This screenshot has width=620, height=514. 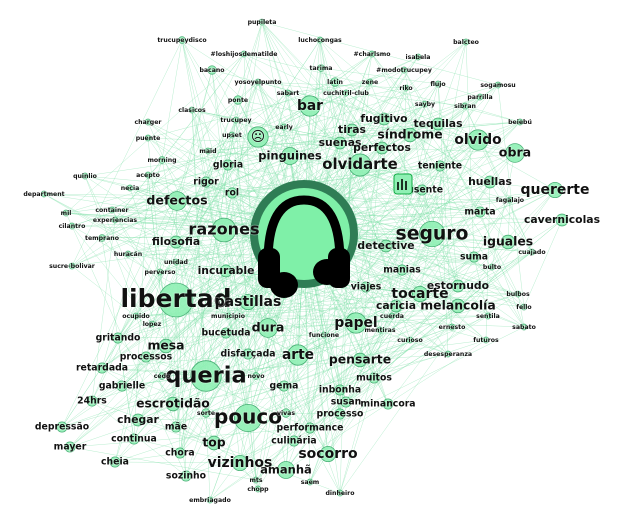 I want to click on node-label: queria, so click(x=205, y=376).